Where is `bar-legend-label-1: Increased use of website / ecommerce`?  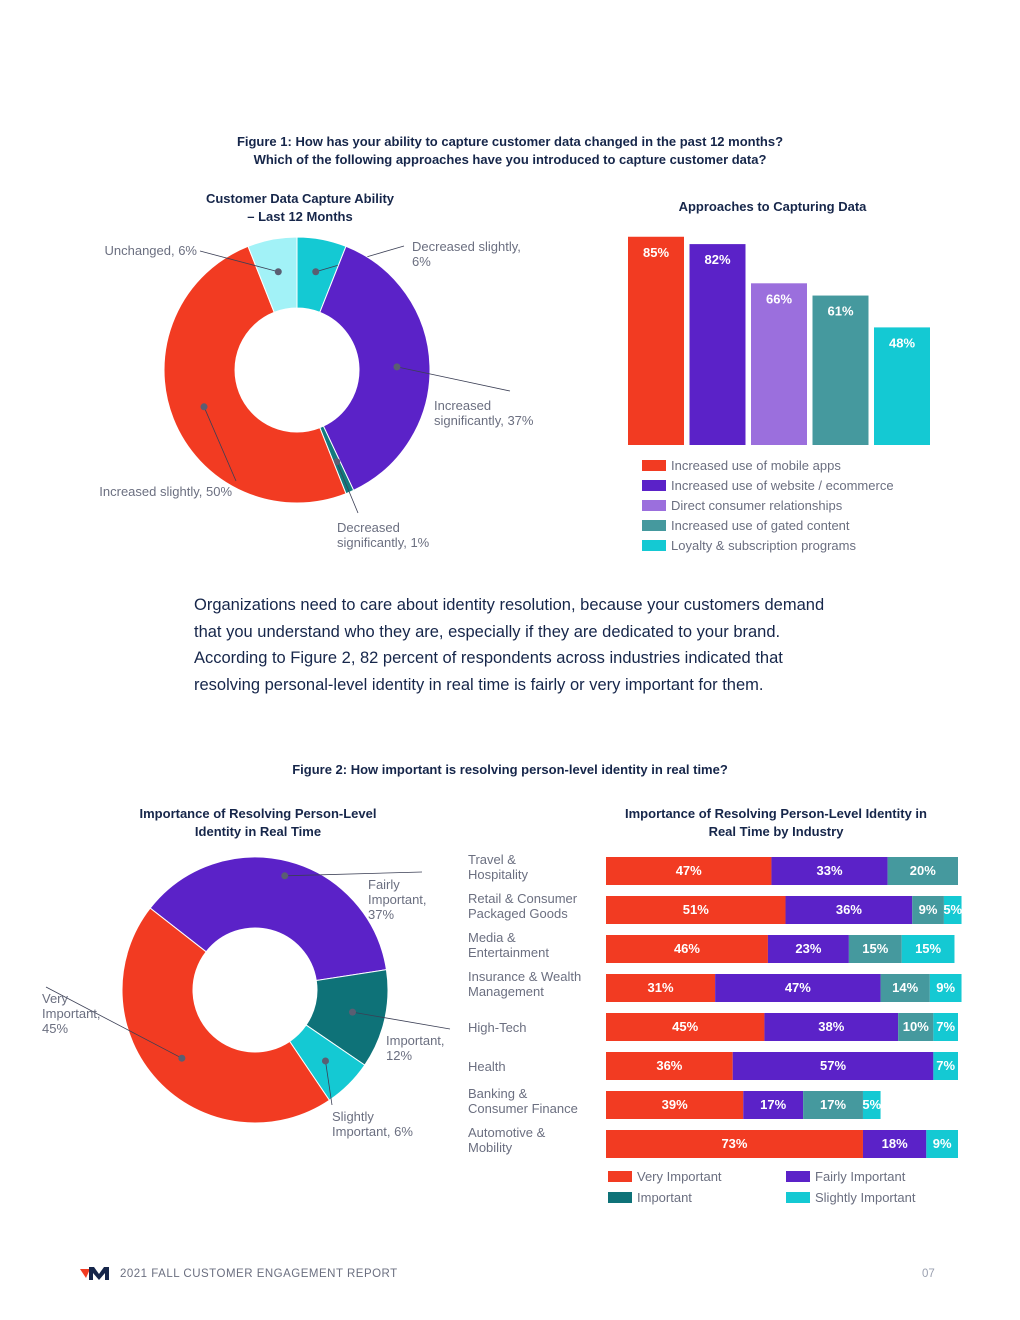
bar-legend-label-1: Increased use of website / ecommerce is located at coordinates (782, 485).